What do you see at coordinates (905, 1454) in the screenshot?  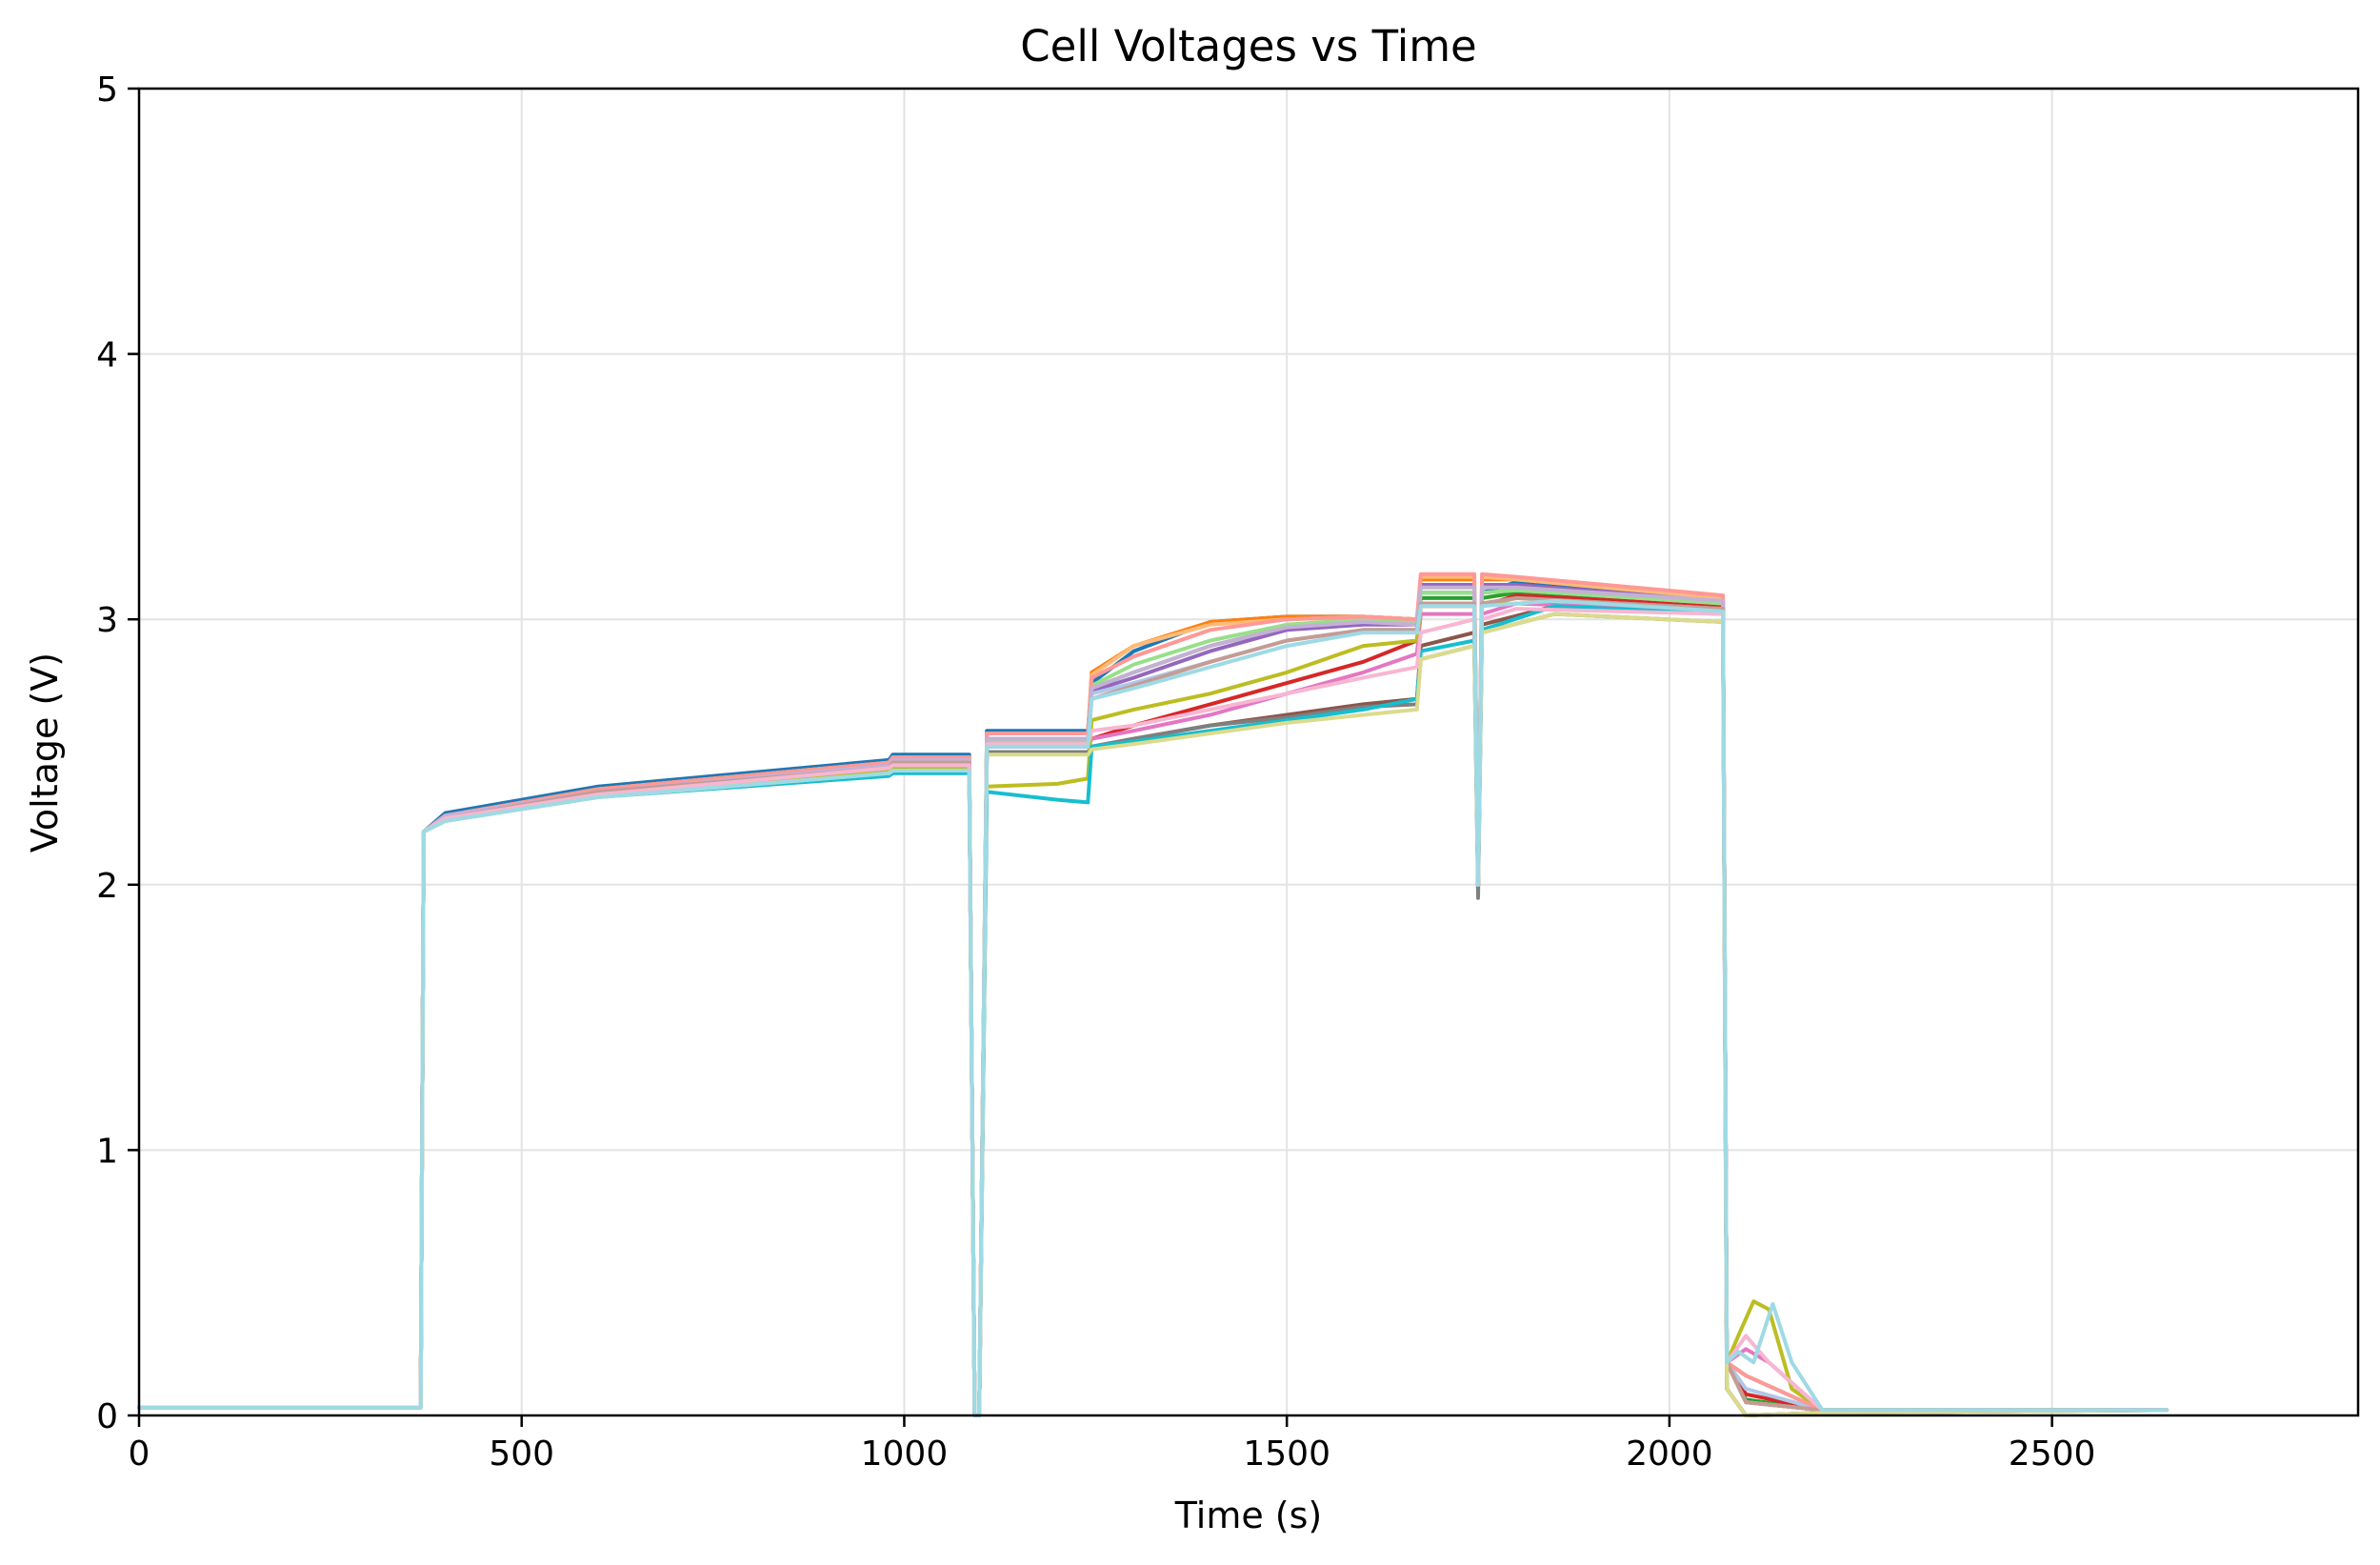 I see `x-tick-label: 1000` at bounding box center [905, 1454].